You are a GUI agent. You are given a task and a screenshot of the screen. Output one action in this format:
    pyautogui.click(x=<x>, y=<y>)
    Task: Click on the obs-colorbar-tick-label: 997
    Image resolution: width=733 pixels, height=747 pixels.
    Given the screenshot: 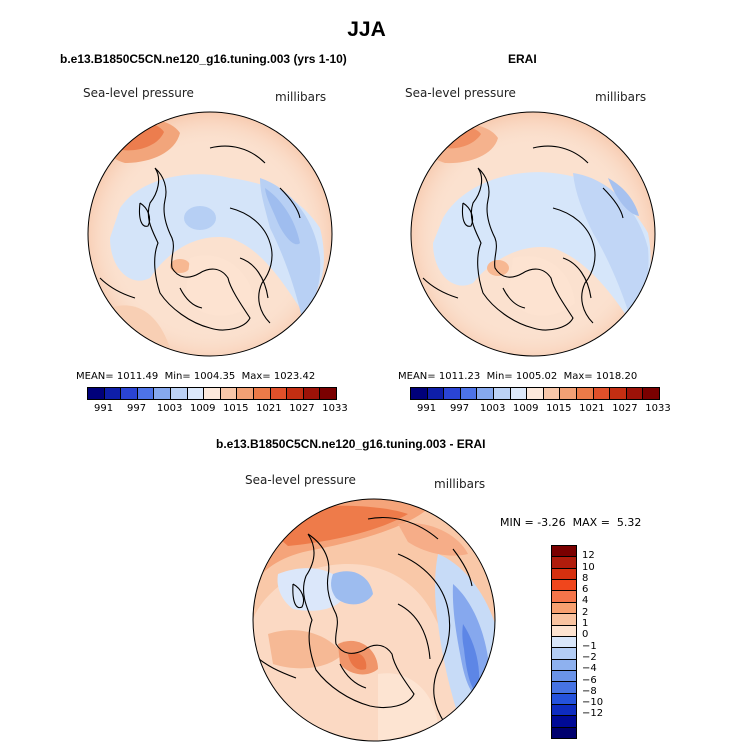 What is the action you would take?
    pyautogui.click(x=460, y=408)
    